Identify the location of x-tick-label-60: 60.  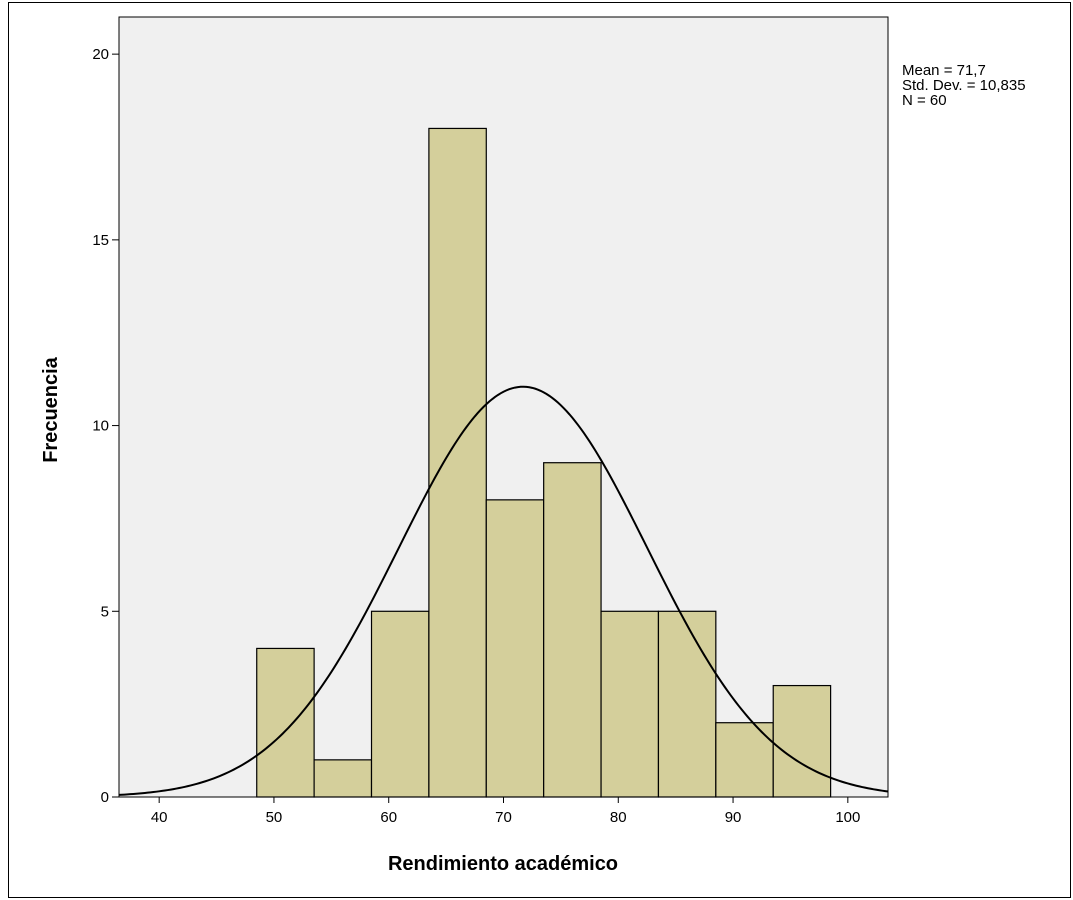
(388, 817).